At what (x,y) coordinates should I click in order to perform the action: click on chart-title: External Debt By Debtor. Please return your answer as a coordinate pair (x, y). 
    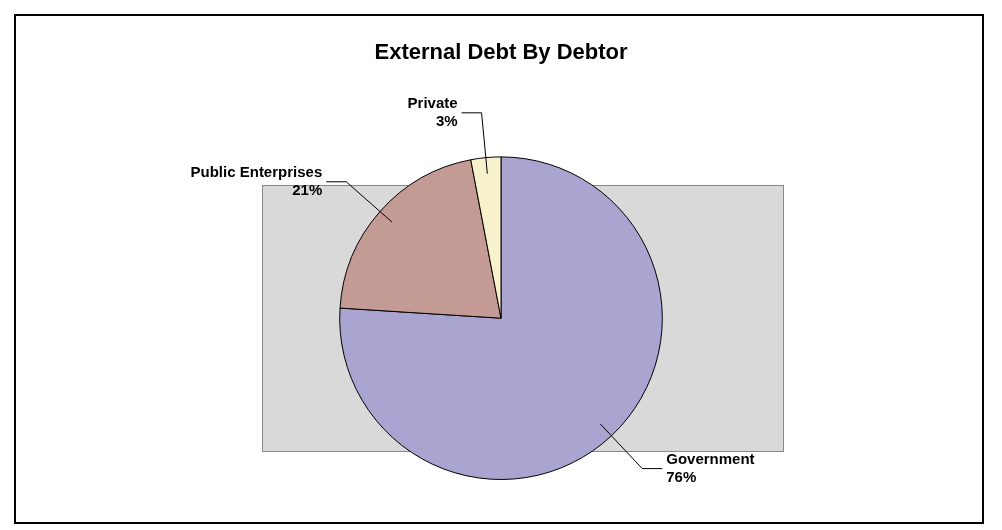
    Looking at the image, I should click on (501, 52).